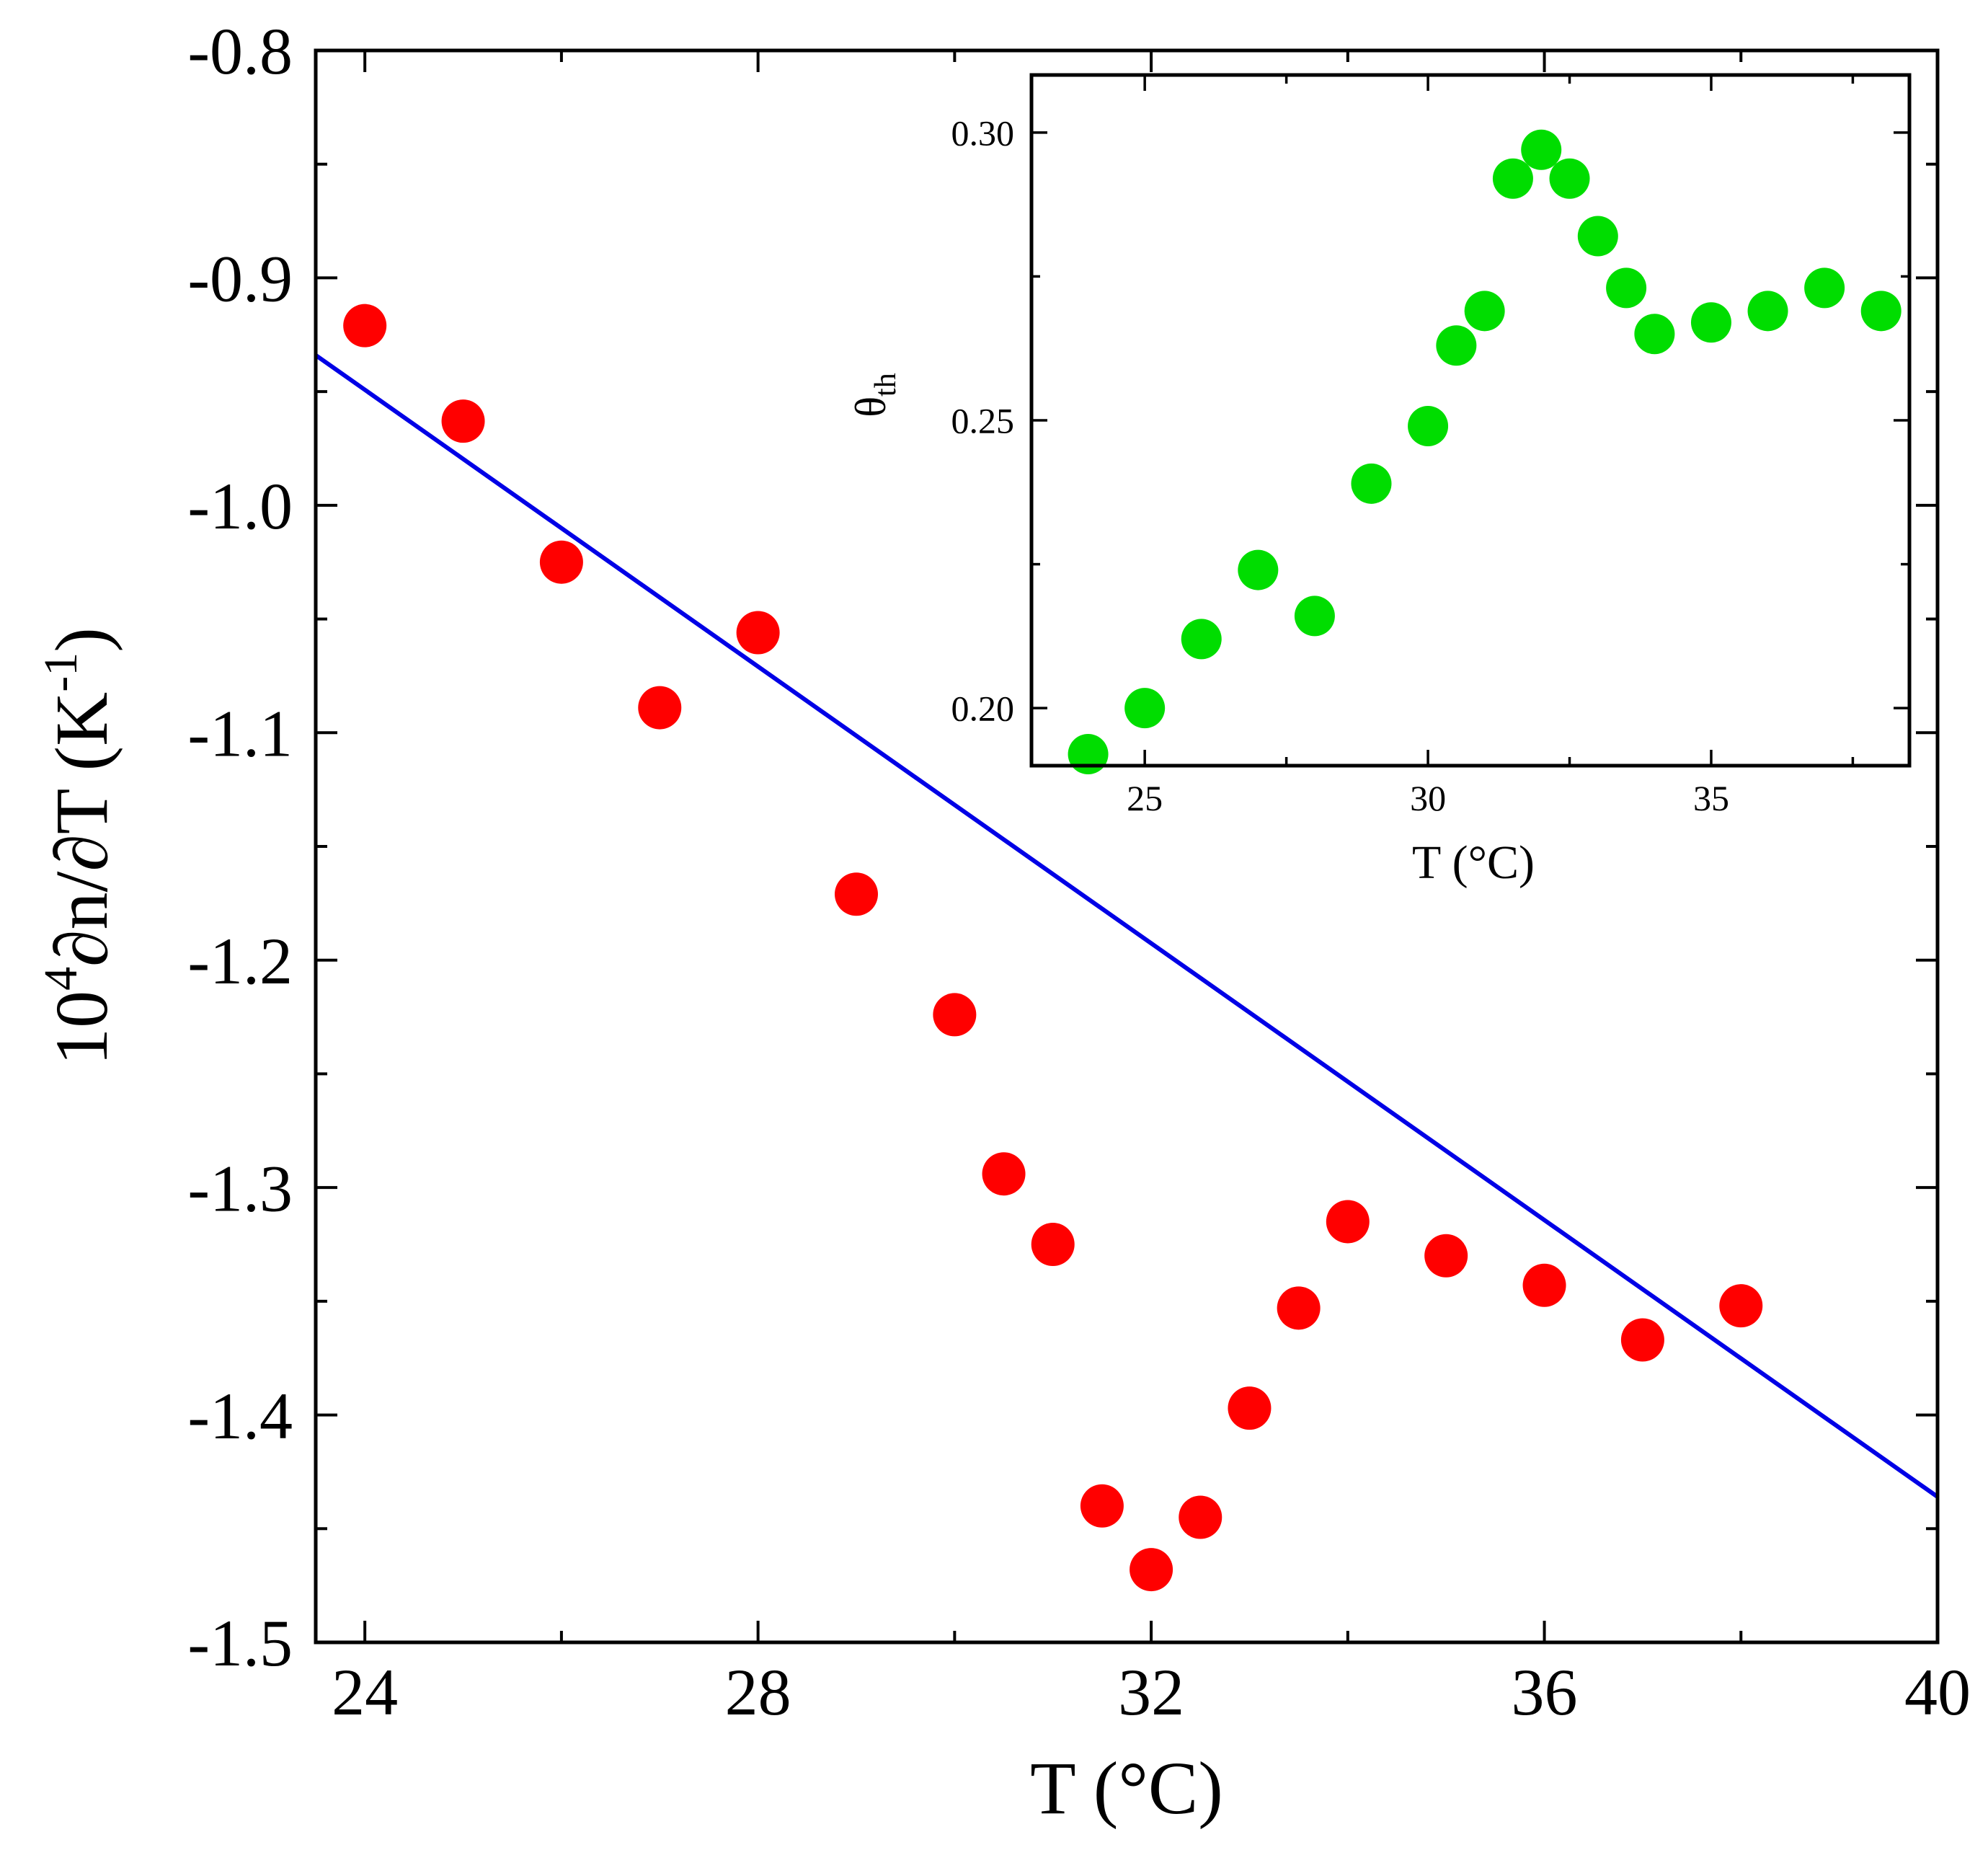  Describe the element at coordinates (81, 829) in the screenshot. I see `y-title-expr: ∂n/∂T (K` at that location.